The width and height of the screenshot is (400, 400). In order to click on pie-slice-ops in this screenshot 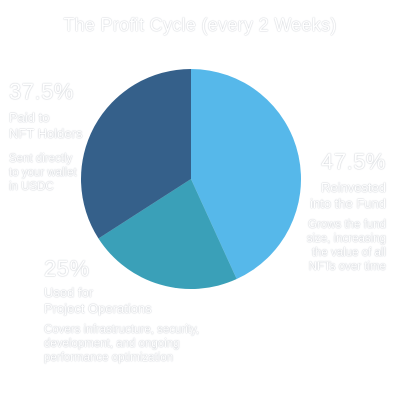, I will do `click(167, 234)`.